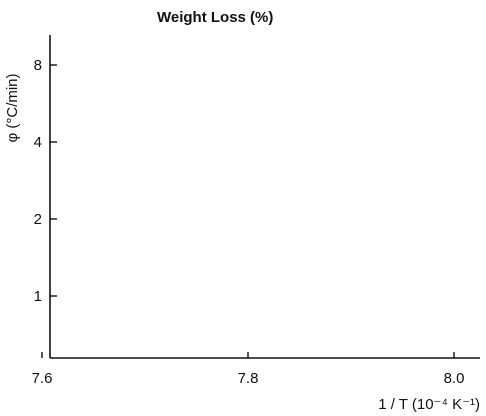  What do you see at coordinates (215, 17) in the screenshot?
I see `chart-title: Weight Loss (%)` at bounding box center [215, 17].